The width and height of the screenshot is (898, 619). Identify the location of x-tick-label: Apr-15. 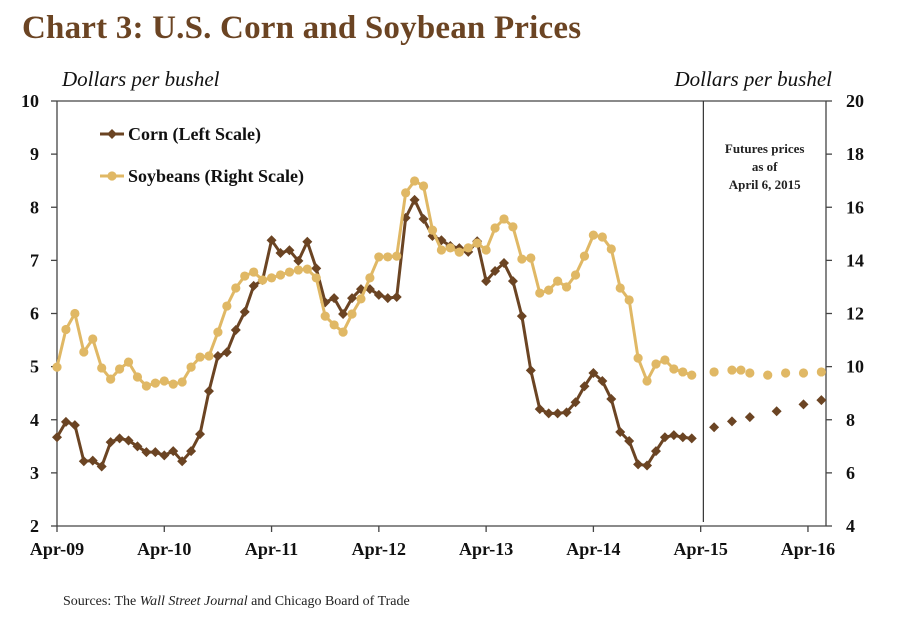
(701, 549).